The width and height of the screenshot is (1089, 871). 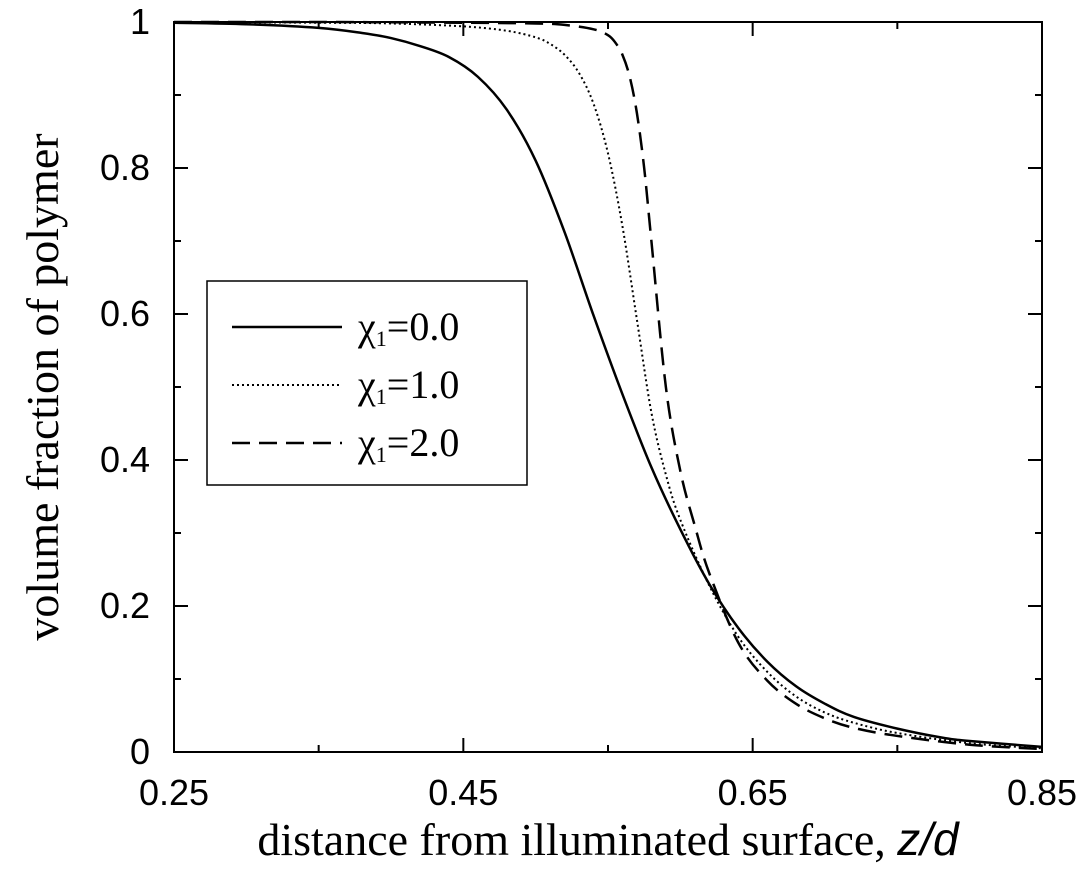 I want to click on x-axis-title-text: distance from illuminated surface,, so click(x=577, y=839).